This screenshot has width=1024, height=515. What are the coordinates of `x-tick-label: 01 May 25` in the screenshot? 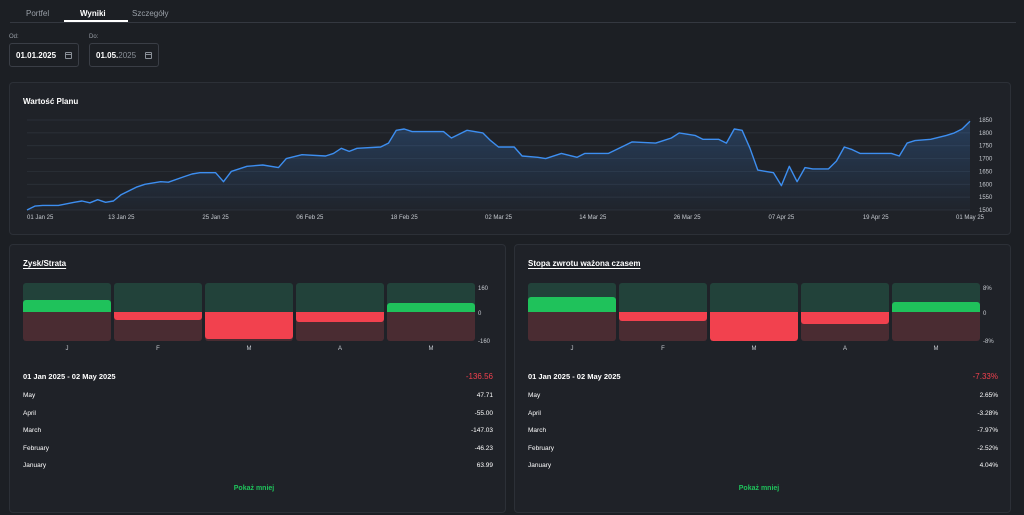 It's located at (970, 218).